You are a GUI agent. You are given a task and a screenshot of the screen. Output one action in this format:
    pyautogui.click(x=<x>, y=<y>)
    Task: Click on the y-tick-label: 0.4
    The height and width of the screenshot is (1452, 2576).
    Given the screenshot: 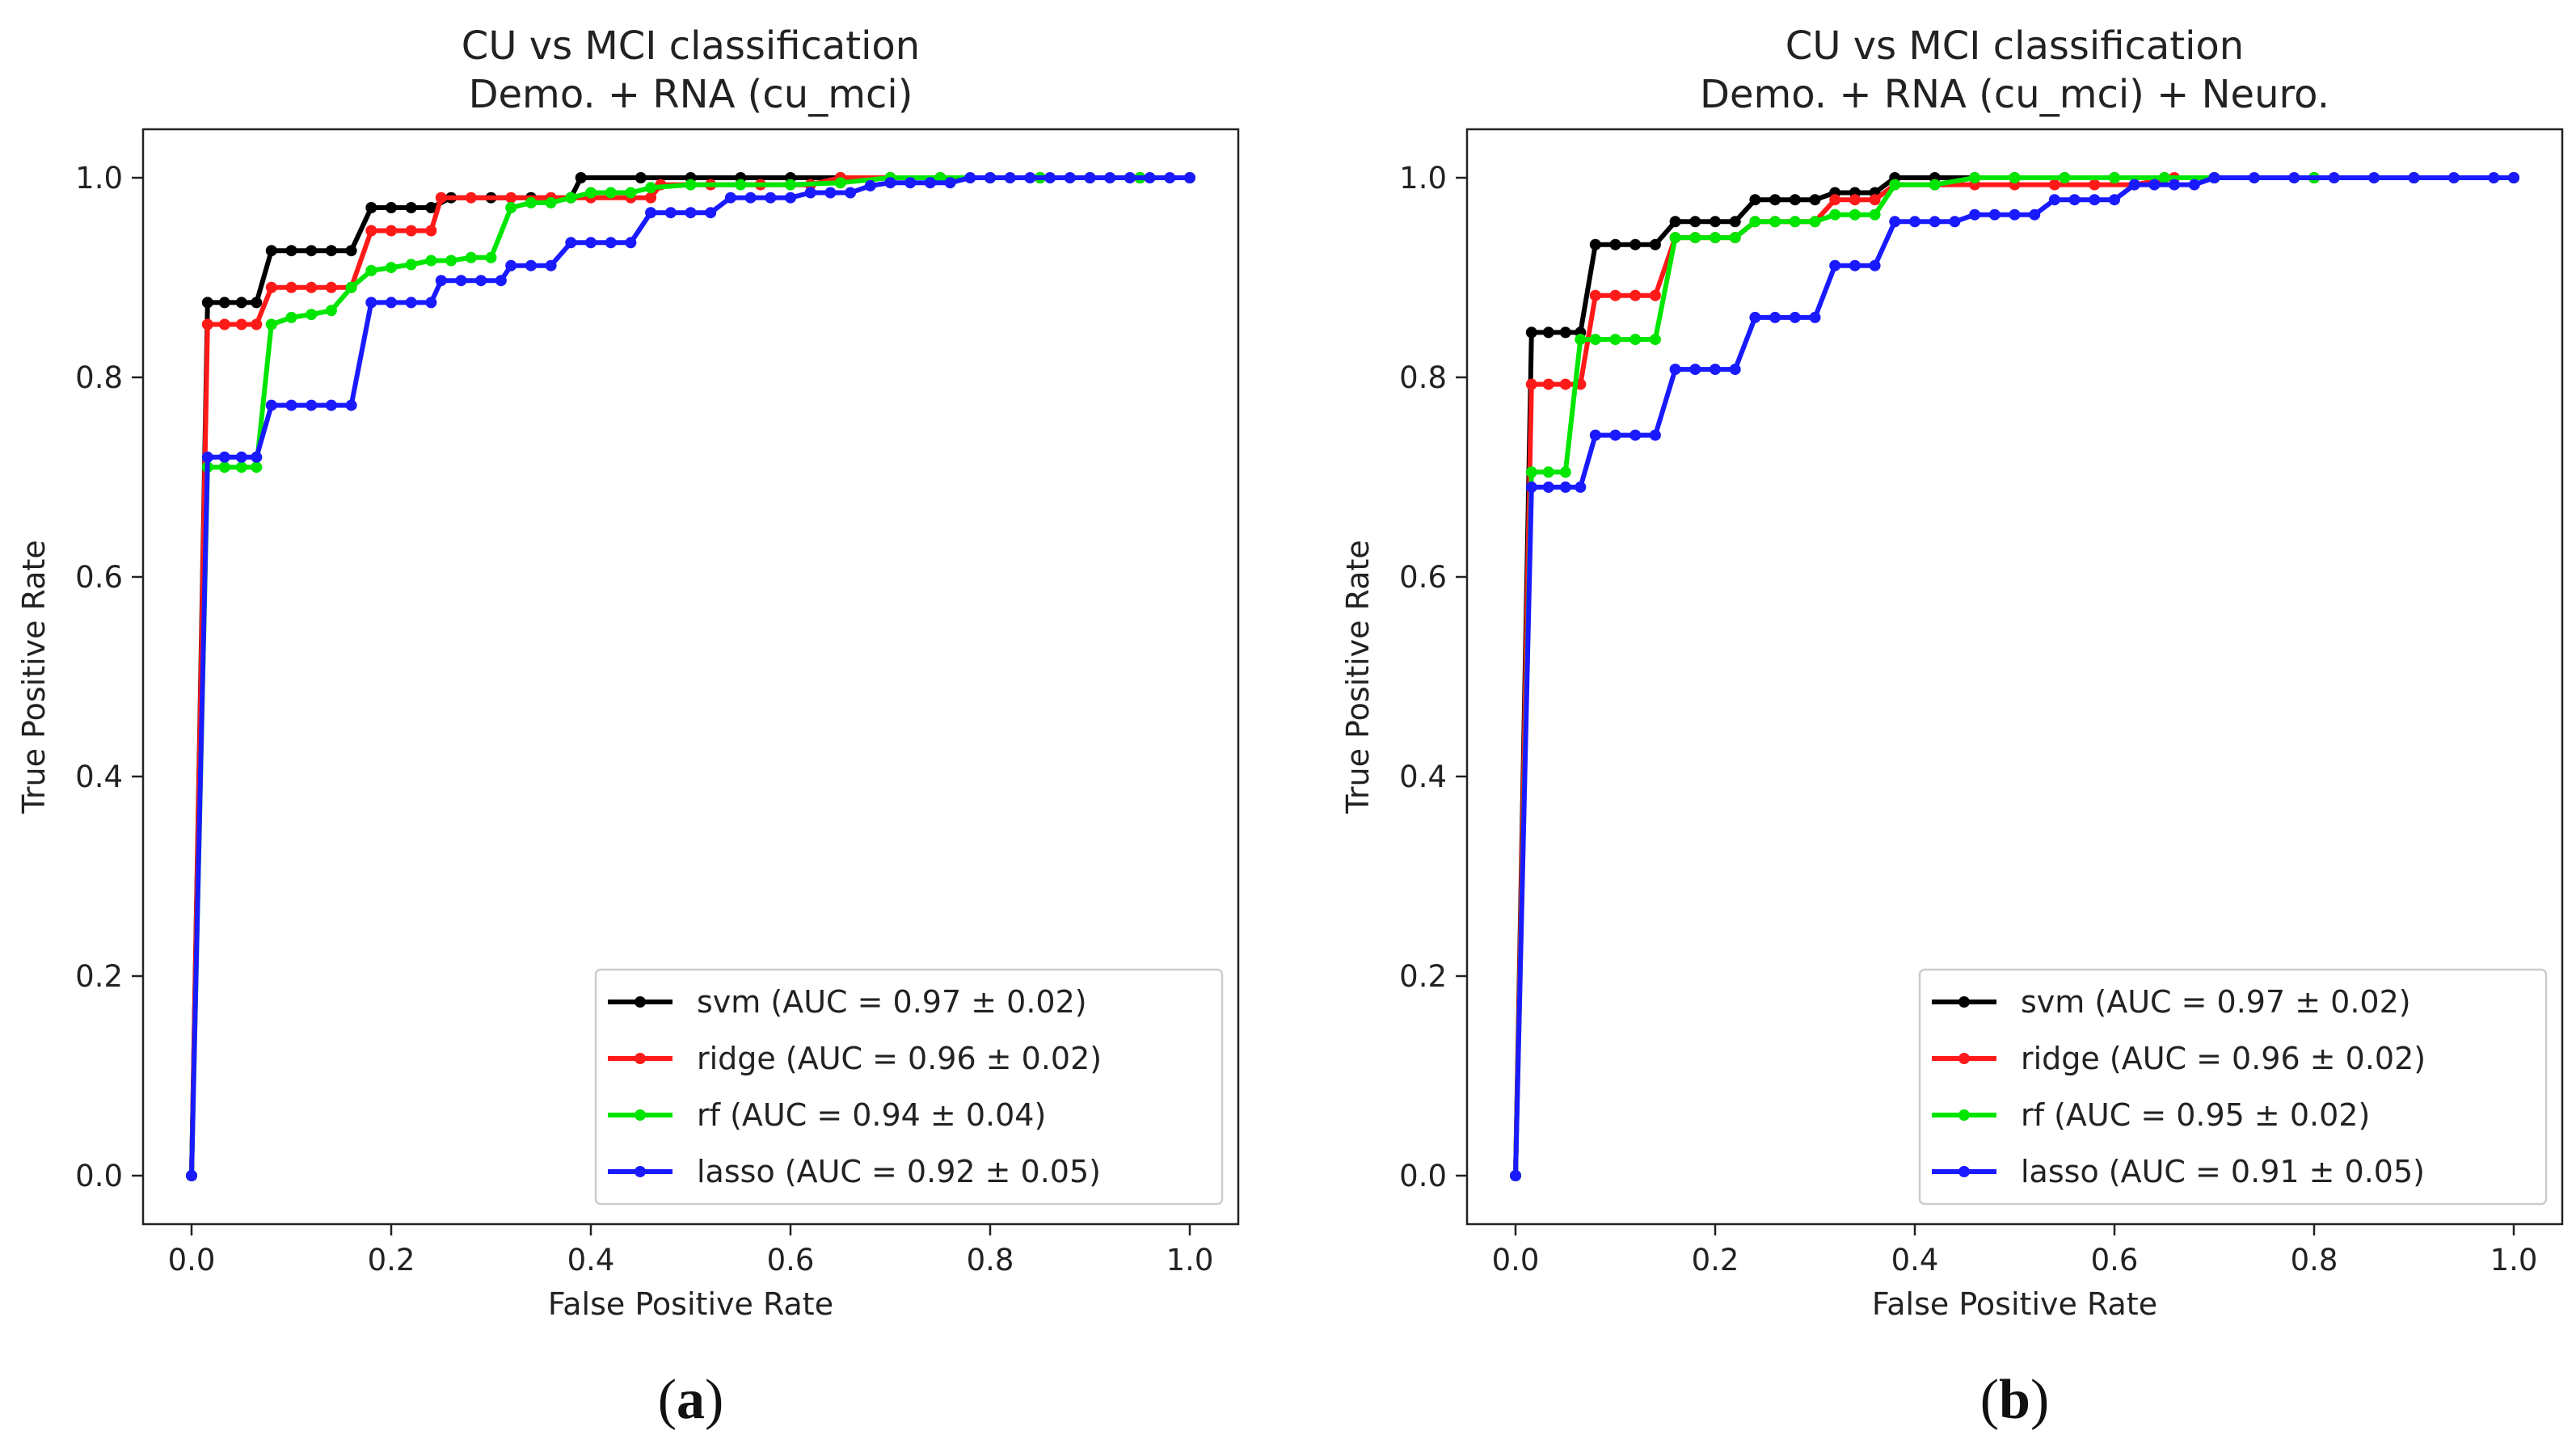 What is the action you would take?
    pyautogui.click(x=1423, y=777)
    